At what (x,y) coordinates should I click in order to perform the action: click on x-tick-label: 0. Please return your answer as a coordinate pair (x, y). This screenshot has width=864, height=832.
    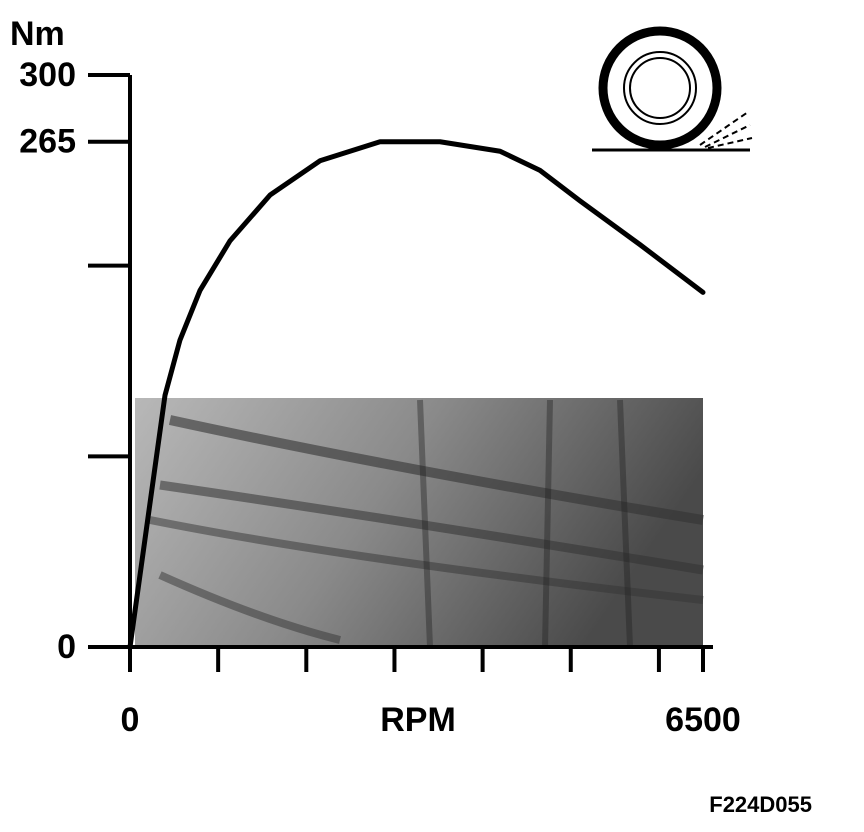
    Looking at the image, I should click on (130, 720).